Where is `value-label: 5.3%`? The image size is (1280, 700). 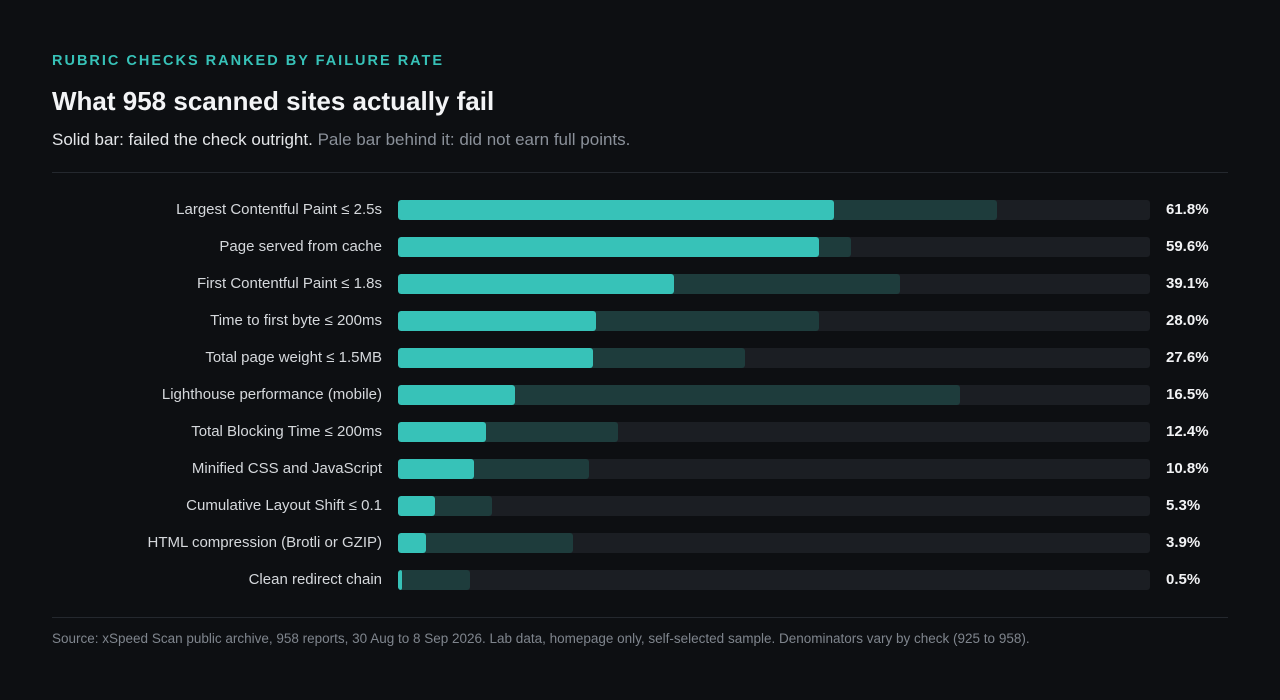 value-label: 5.3% is located at coordinates (1183, 505).